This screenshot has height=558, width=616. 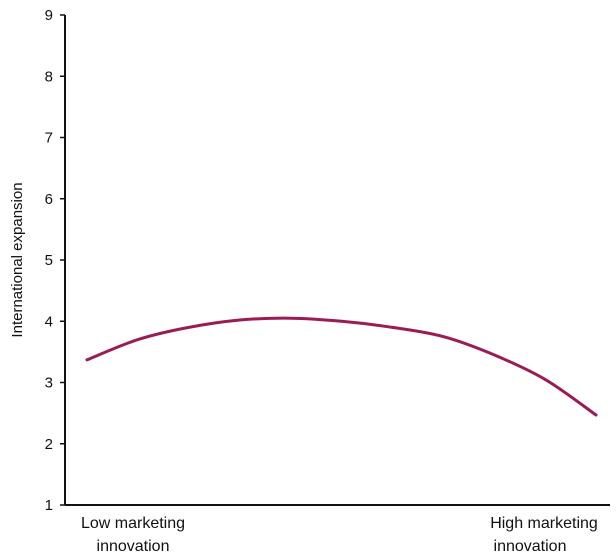 I want to click on y-tick-label: 4, so click(x=49, y=321).